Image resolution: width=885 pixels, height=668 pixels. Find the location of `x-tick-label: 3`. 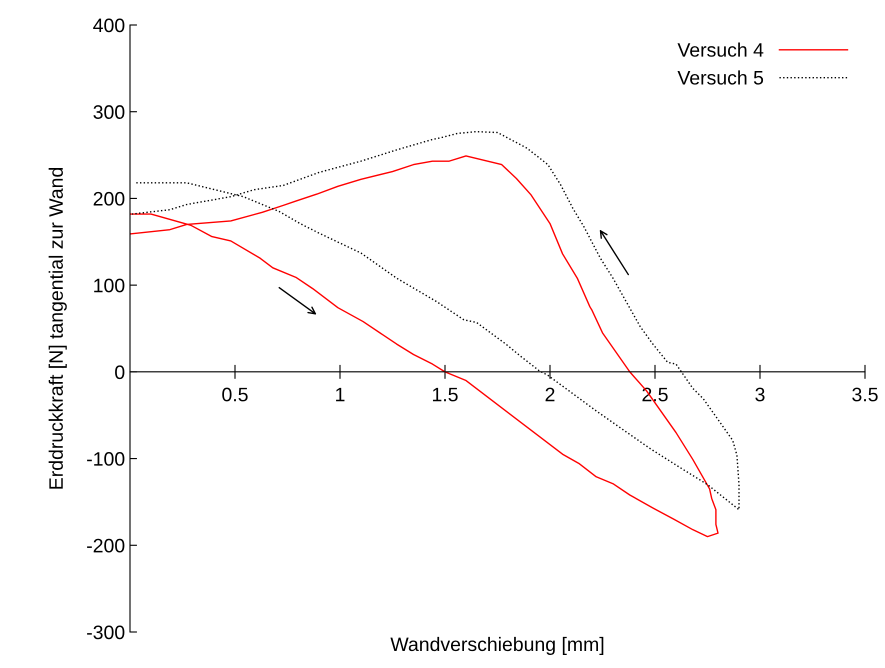

x-tick-label: 3 is located at coordinates (760, 395).